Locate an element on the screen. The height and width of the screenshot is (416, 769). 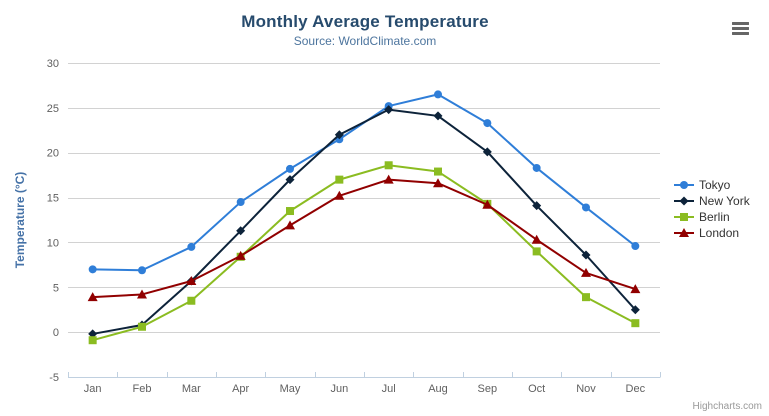
data-point-tokyo-may is located at coordinates (290, 168).